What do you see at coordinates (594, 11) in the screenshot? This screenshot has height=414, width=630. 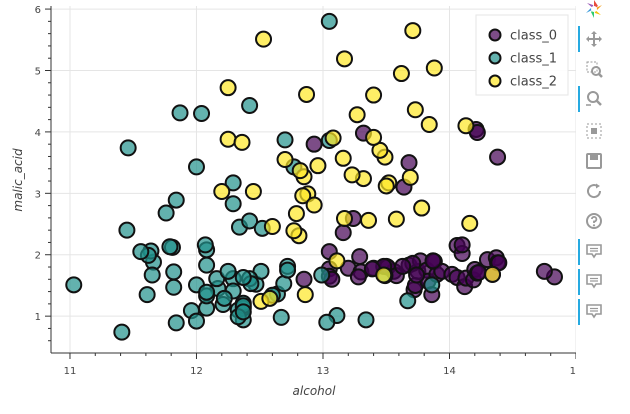 I see `bokeh-logo-icon` at bounding box center [594, 11].